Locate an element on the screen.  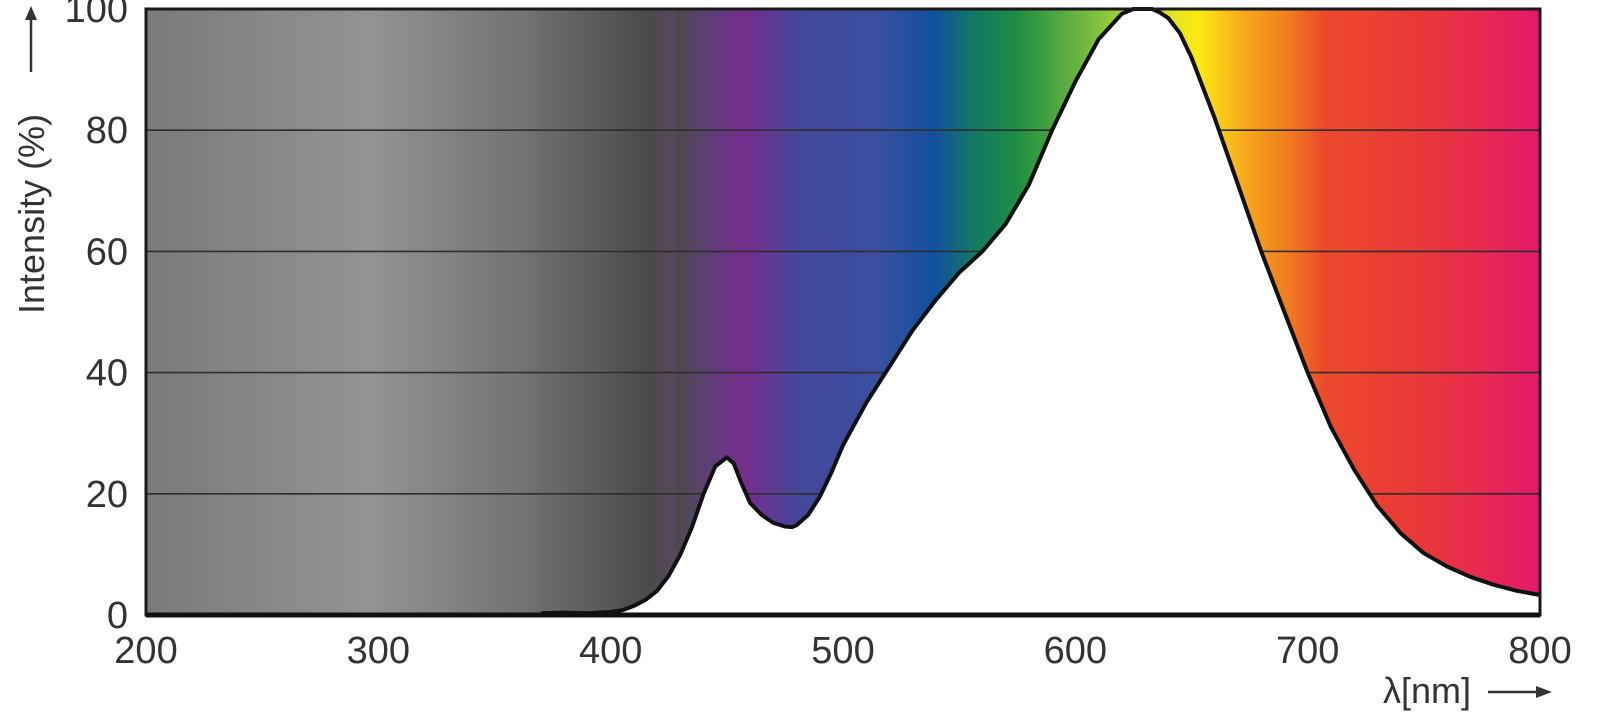
y-axis-title-group: Intensity (%) is located at coordinates (31, 214).